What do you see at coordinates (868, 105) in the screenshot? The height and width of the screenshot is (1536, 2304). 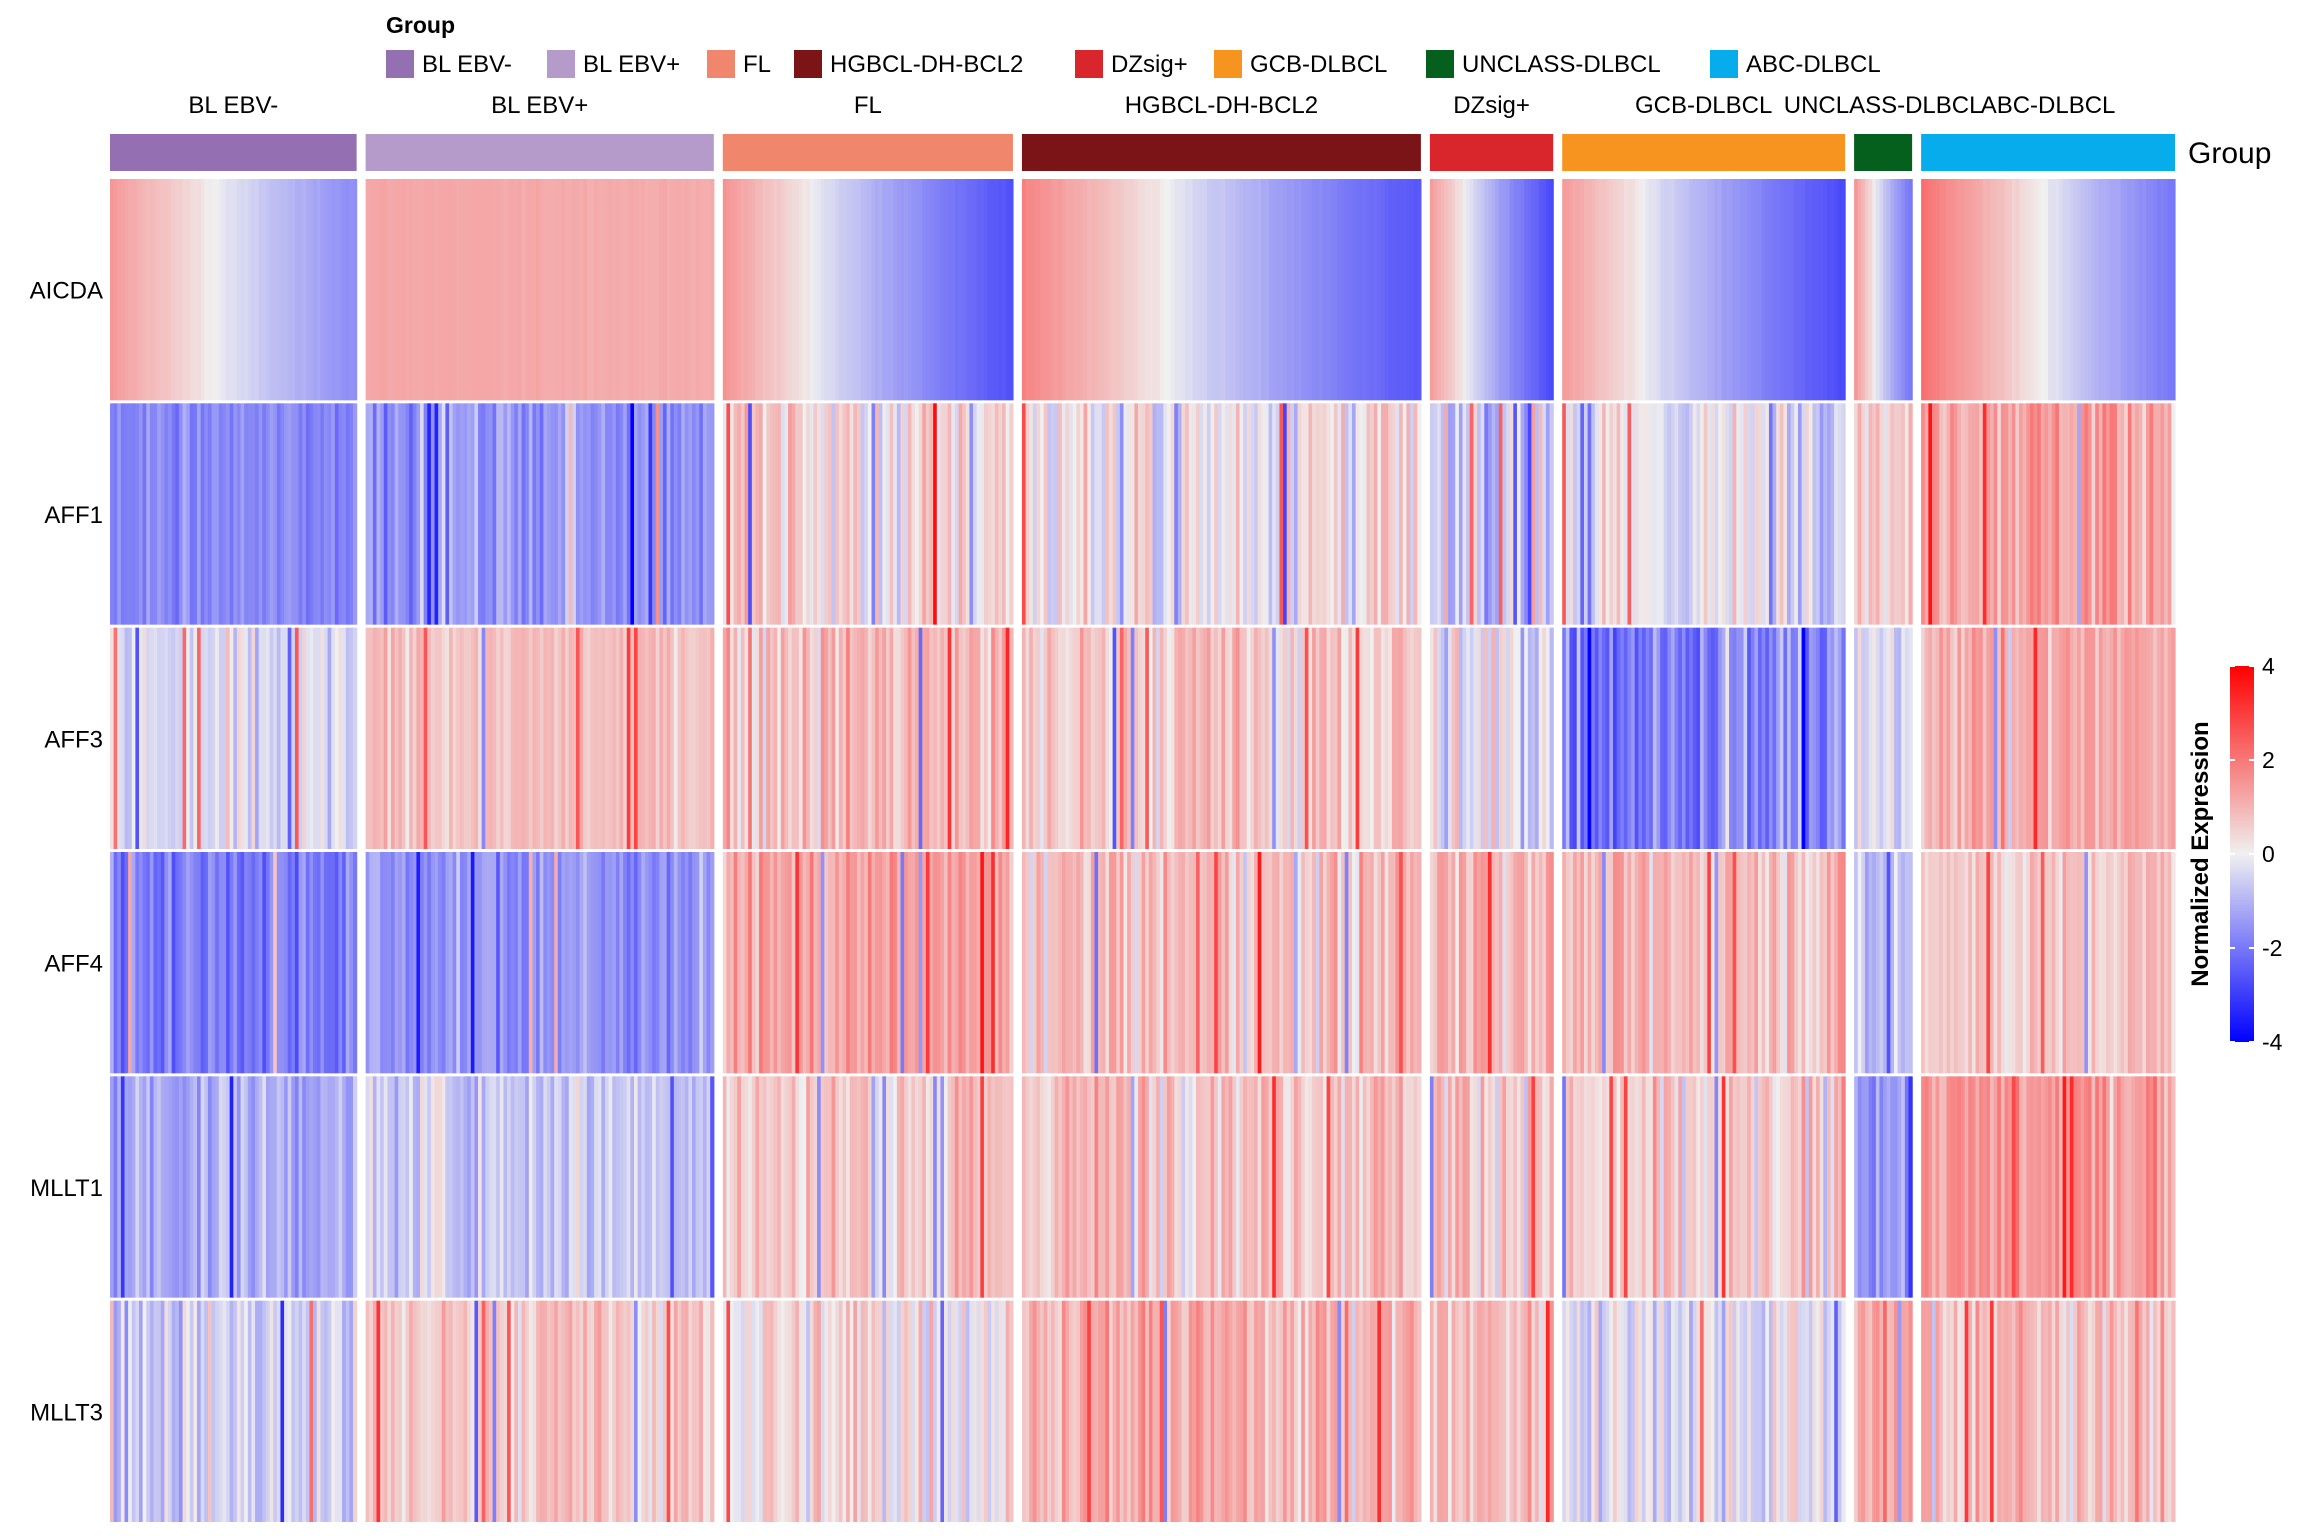 I see `column-group-label: FL` at bounding box center [868, 105].